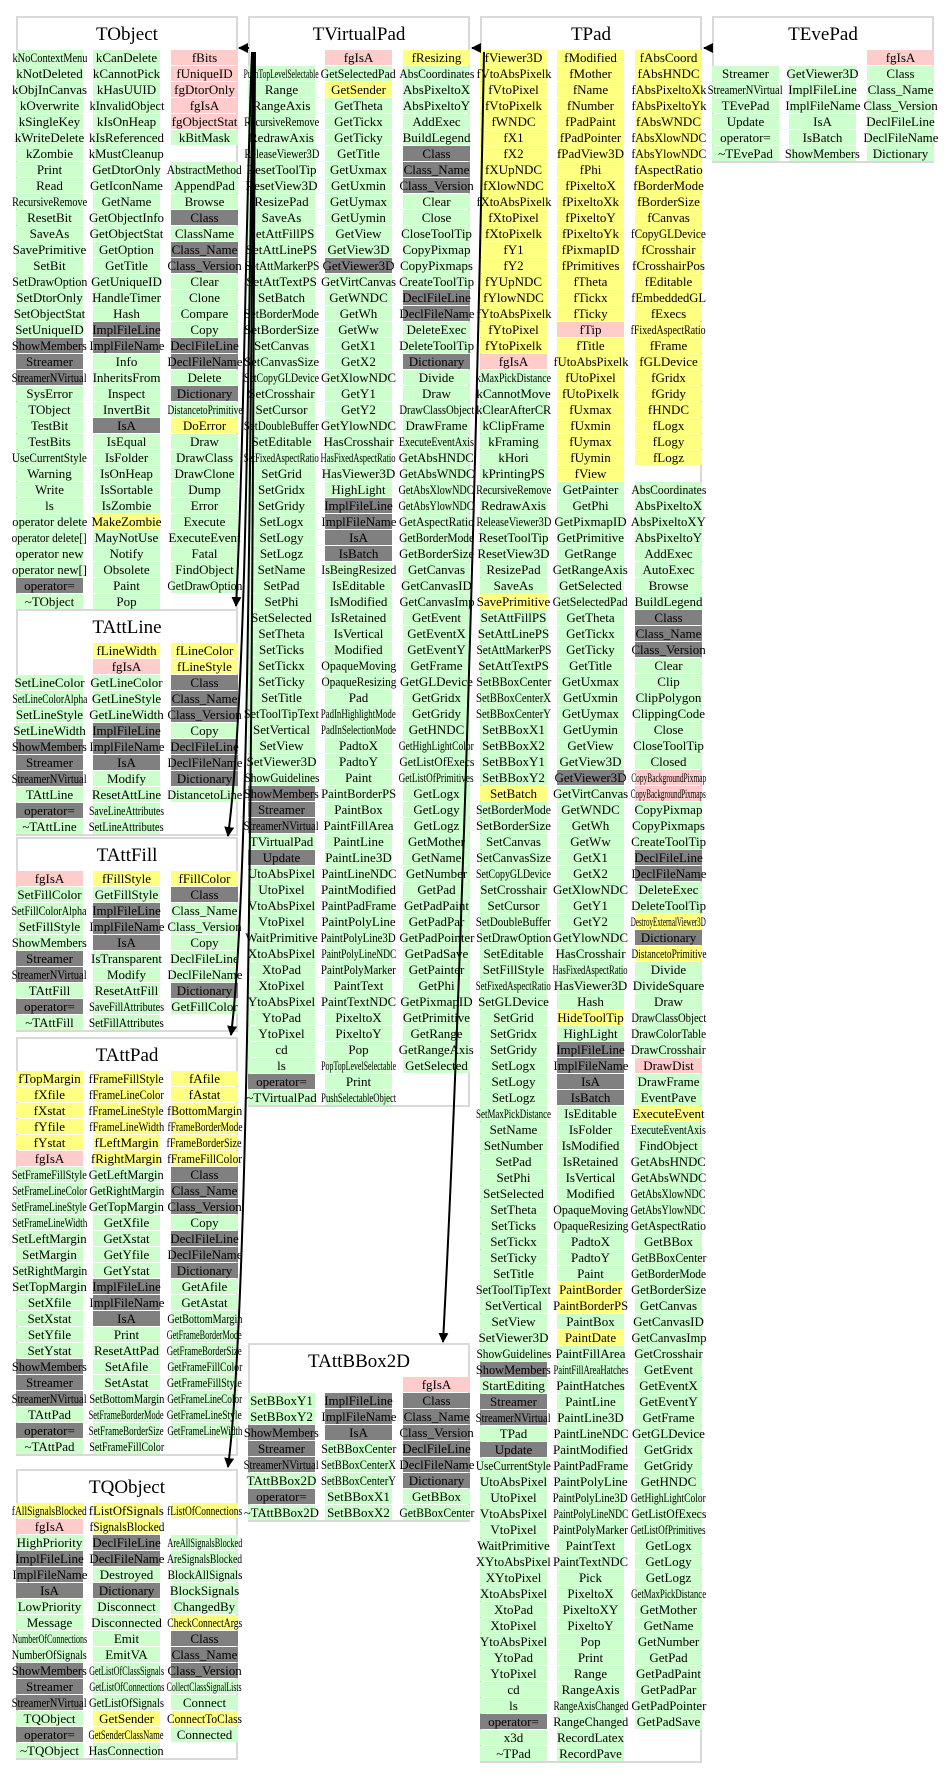 The height and width of the screenshot is (1776, 949). I want to click on member-label: GetLogy, so click(436, 809).